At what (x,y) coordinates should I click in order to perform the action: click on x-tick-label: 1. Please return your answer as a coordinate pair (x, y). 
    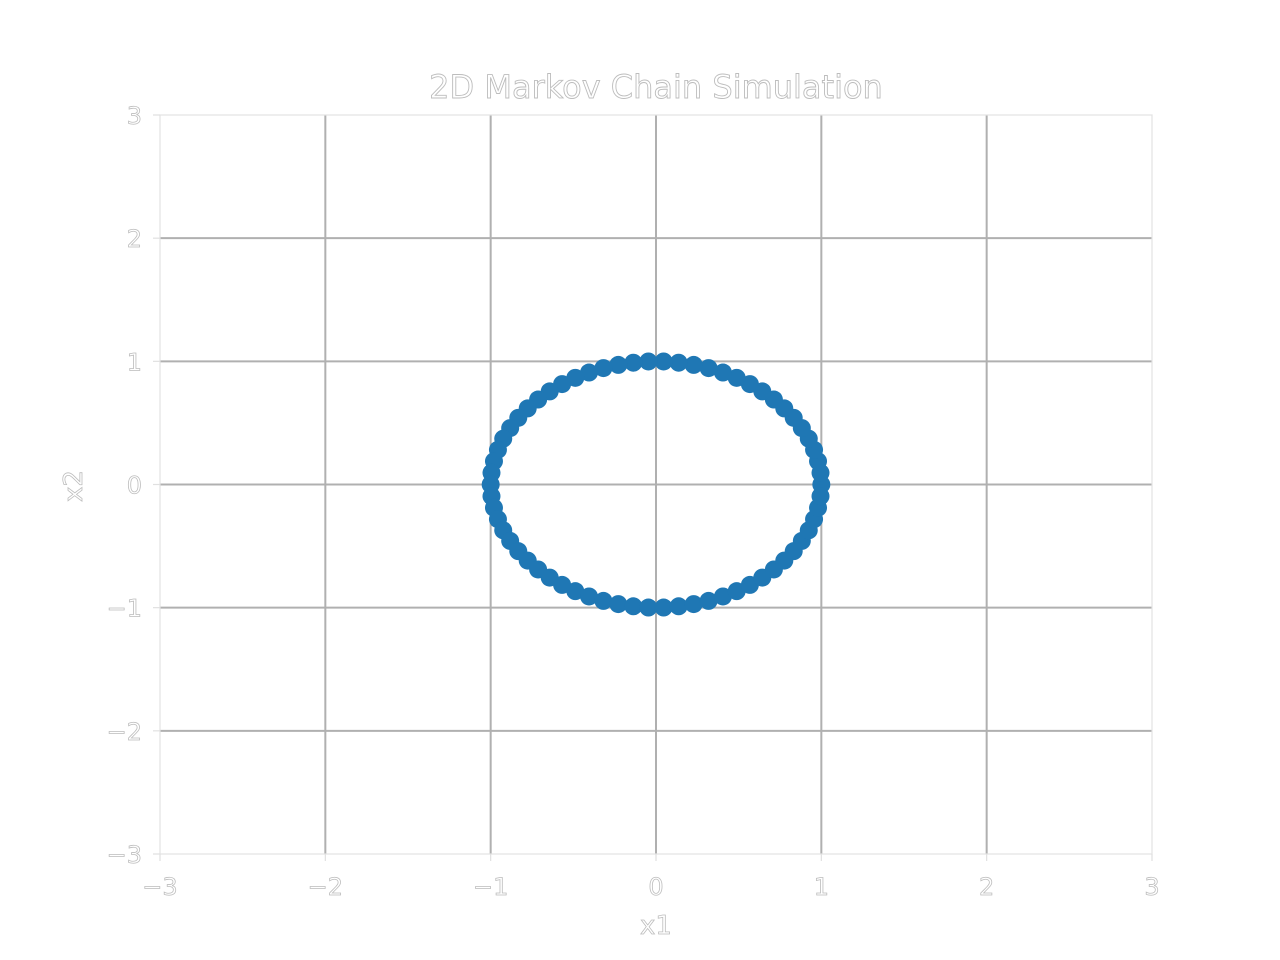
    Looking at the image, I should click on (821, 887).